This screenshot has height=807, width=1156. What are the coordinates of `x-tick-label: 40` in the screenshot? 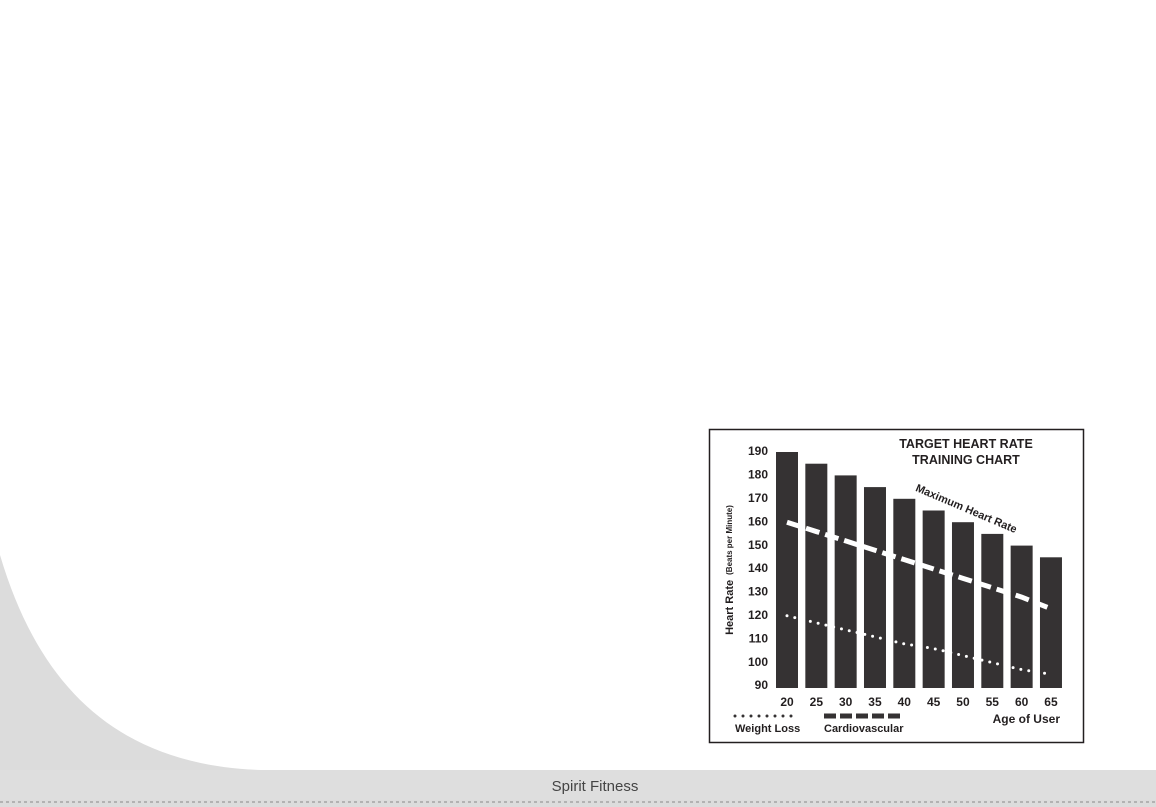 It's located at (905, 702).